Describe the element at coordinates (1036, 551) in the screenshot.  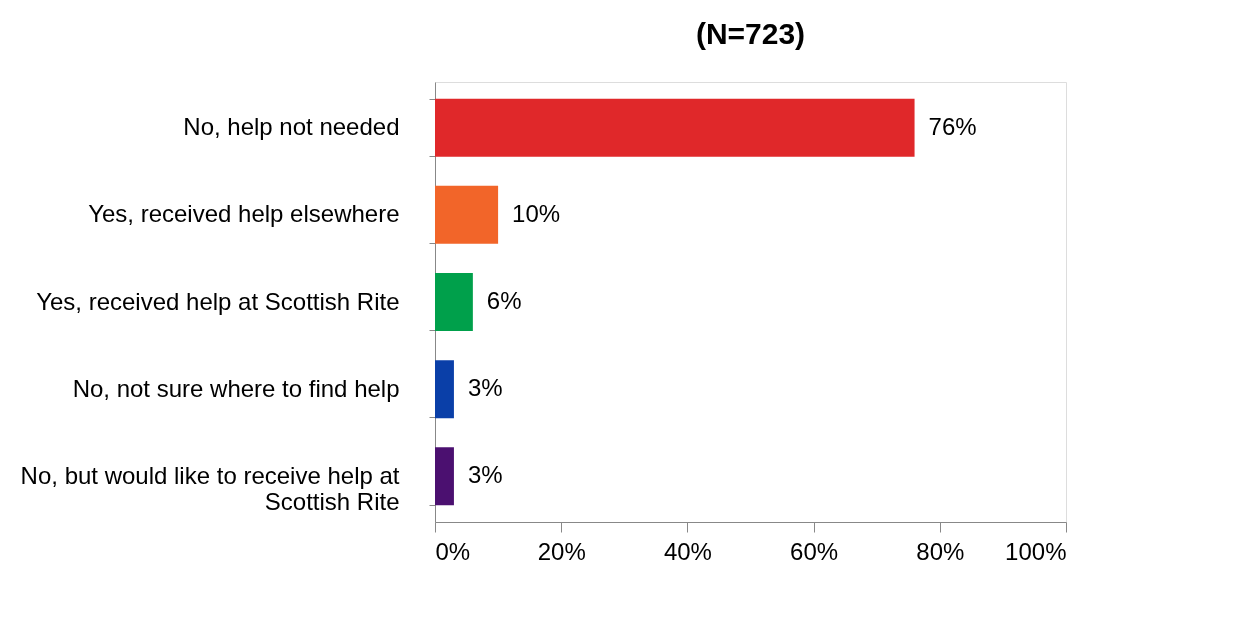
I see `x-tick-label: 100%` at that location.